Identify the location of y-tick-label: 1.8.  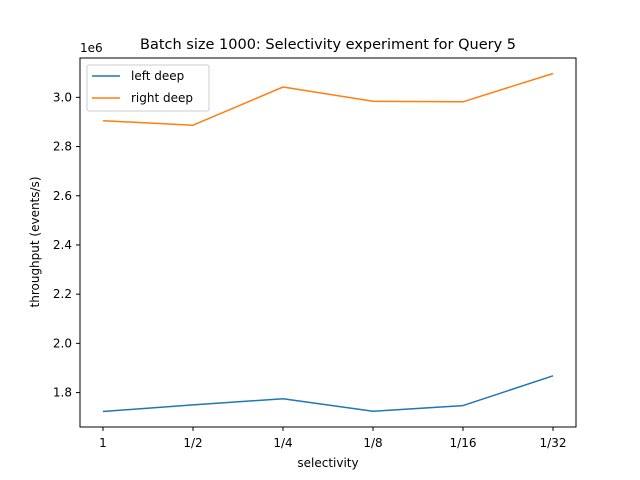
(62, 393).